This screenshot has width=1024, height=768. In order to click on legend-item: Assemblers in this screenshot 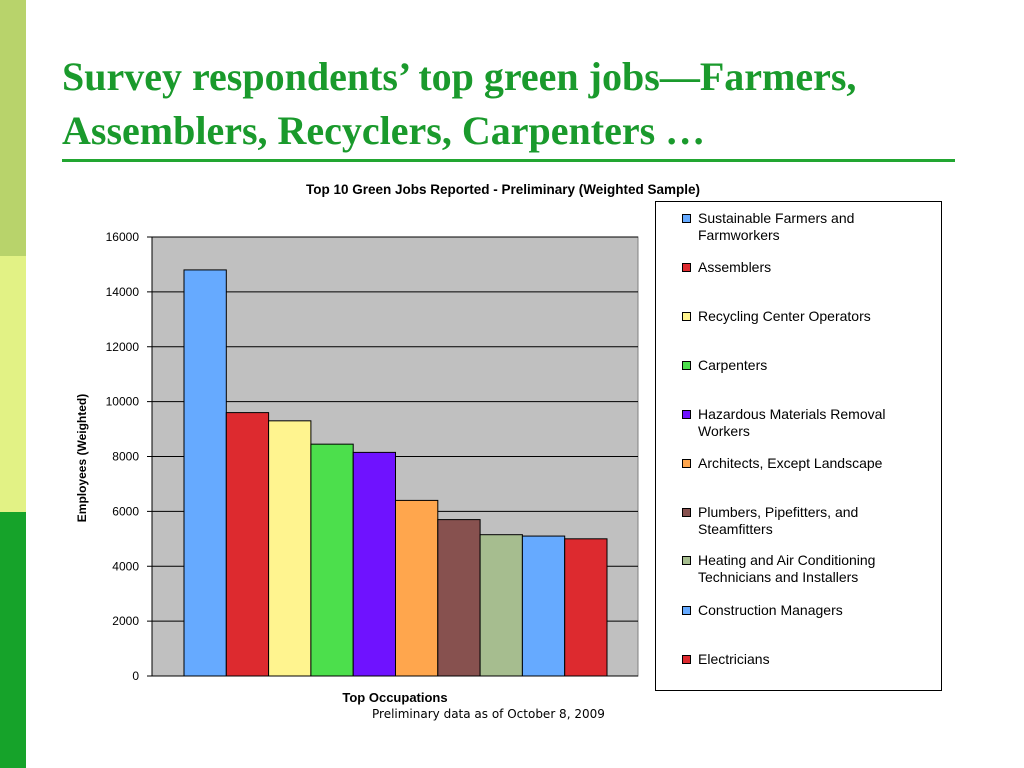, I will do `click(807, 267)`.